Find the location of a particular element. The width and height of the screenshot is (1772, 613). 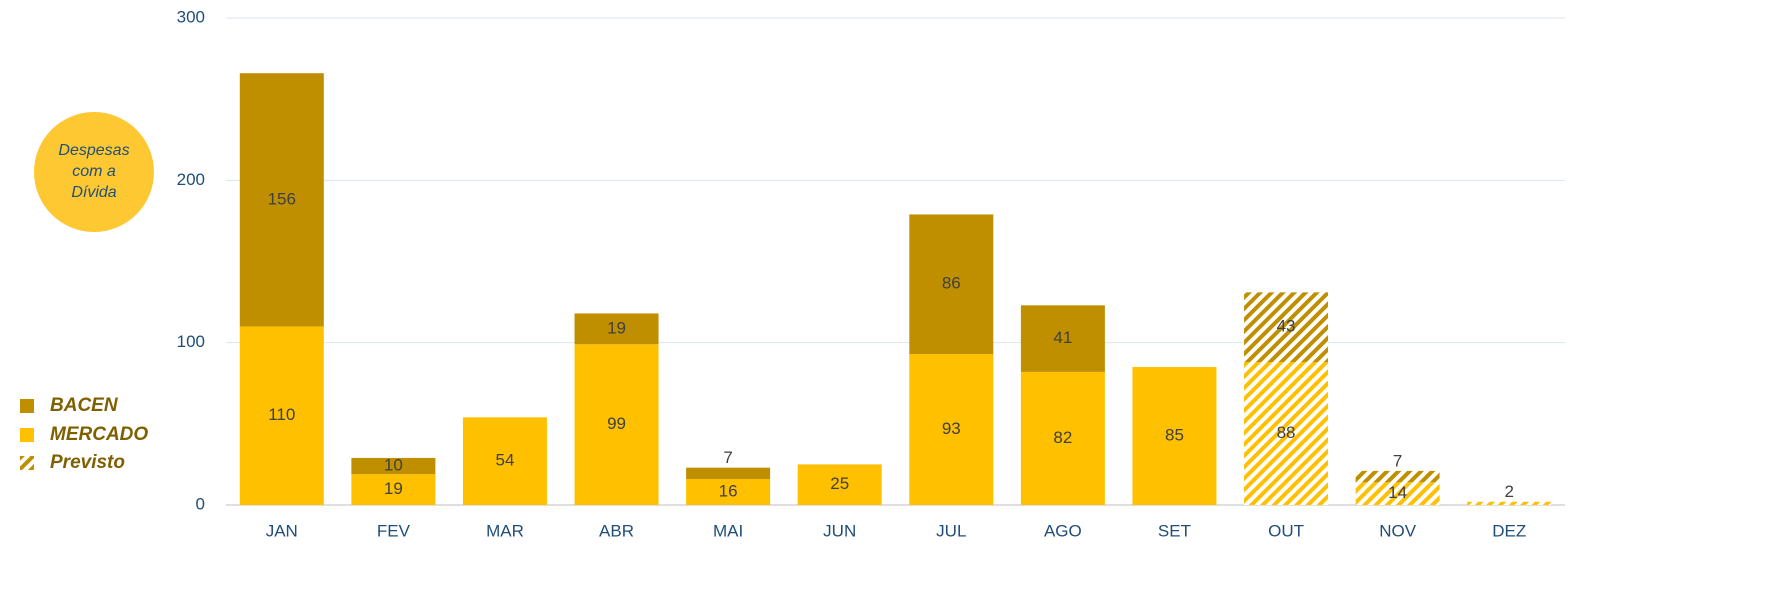

x-tick-label: MAR is located at coordinates (505, 530).